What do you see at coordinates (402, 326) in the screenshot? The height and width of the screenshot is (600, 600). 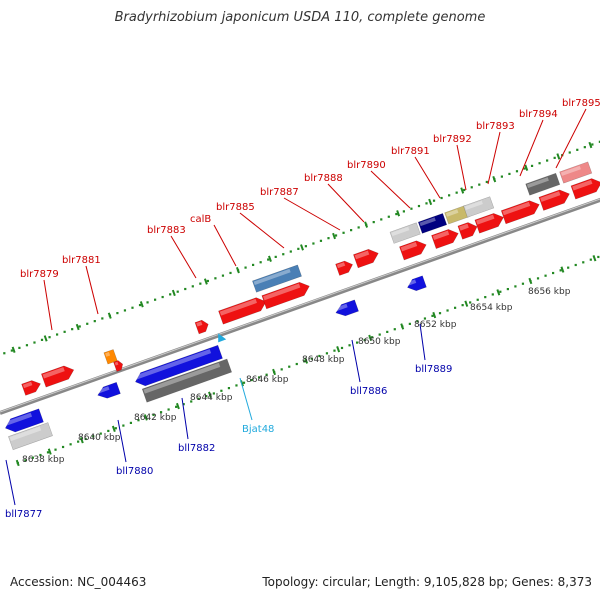 I see `lower-track-tick` at bounding box center [402, 326].